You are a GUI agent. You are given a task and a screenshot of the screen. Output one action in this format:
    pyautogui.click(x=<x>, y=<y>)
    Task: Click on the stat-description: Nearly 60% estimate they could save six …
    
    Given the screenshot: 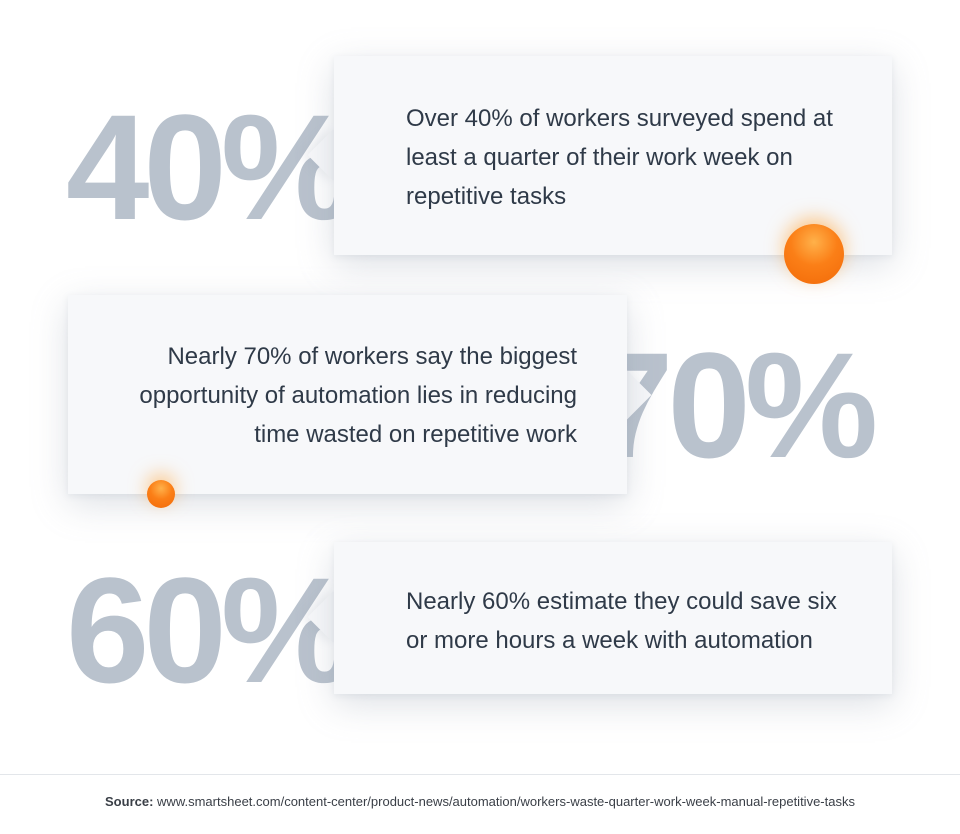 What is the action you would take?
    pyautogui.click(x=621, y=621)
    